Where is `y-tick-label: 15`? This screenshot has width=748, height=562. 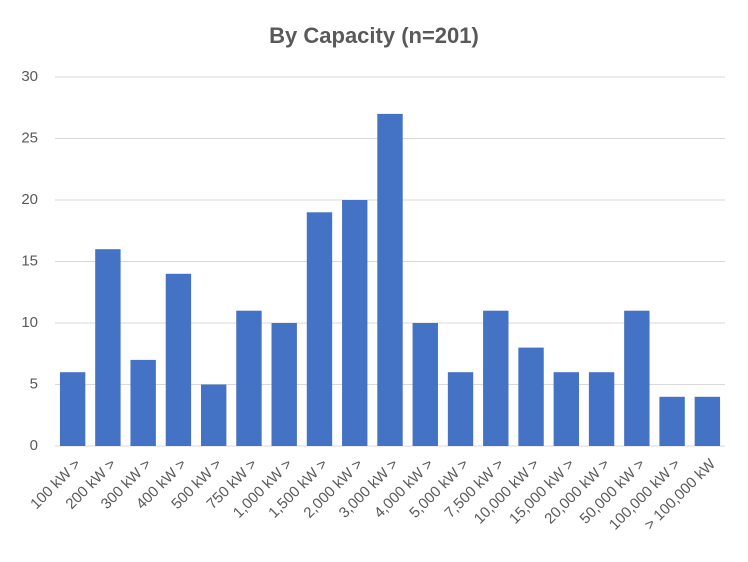
y-tick-label: 15 is located at coordinates (29, 260).